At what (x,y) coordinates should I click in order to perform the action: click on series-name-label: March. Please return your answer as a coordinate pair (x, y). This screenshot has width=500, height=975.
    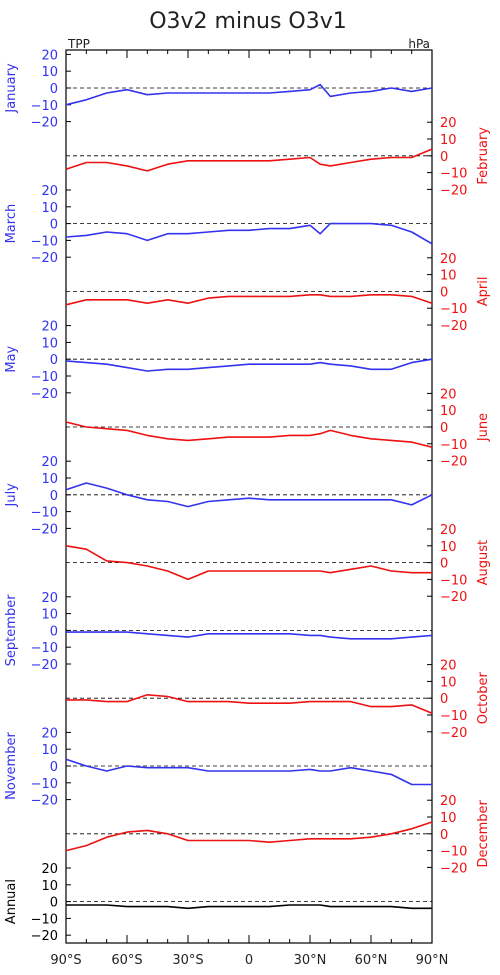
    Looking at the image, I should click on (11, 224).